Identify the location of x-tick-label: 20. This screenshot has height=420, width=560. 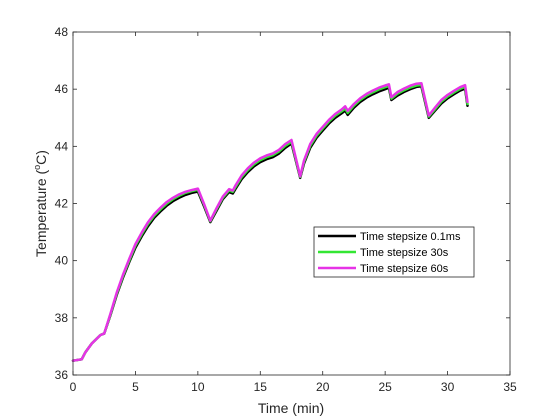
(323, 387).